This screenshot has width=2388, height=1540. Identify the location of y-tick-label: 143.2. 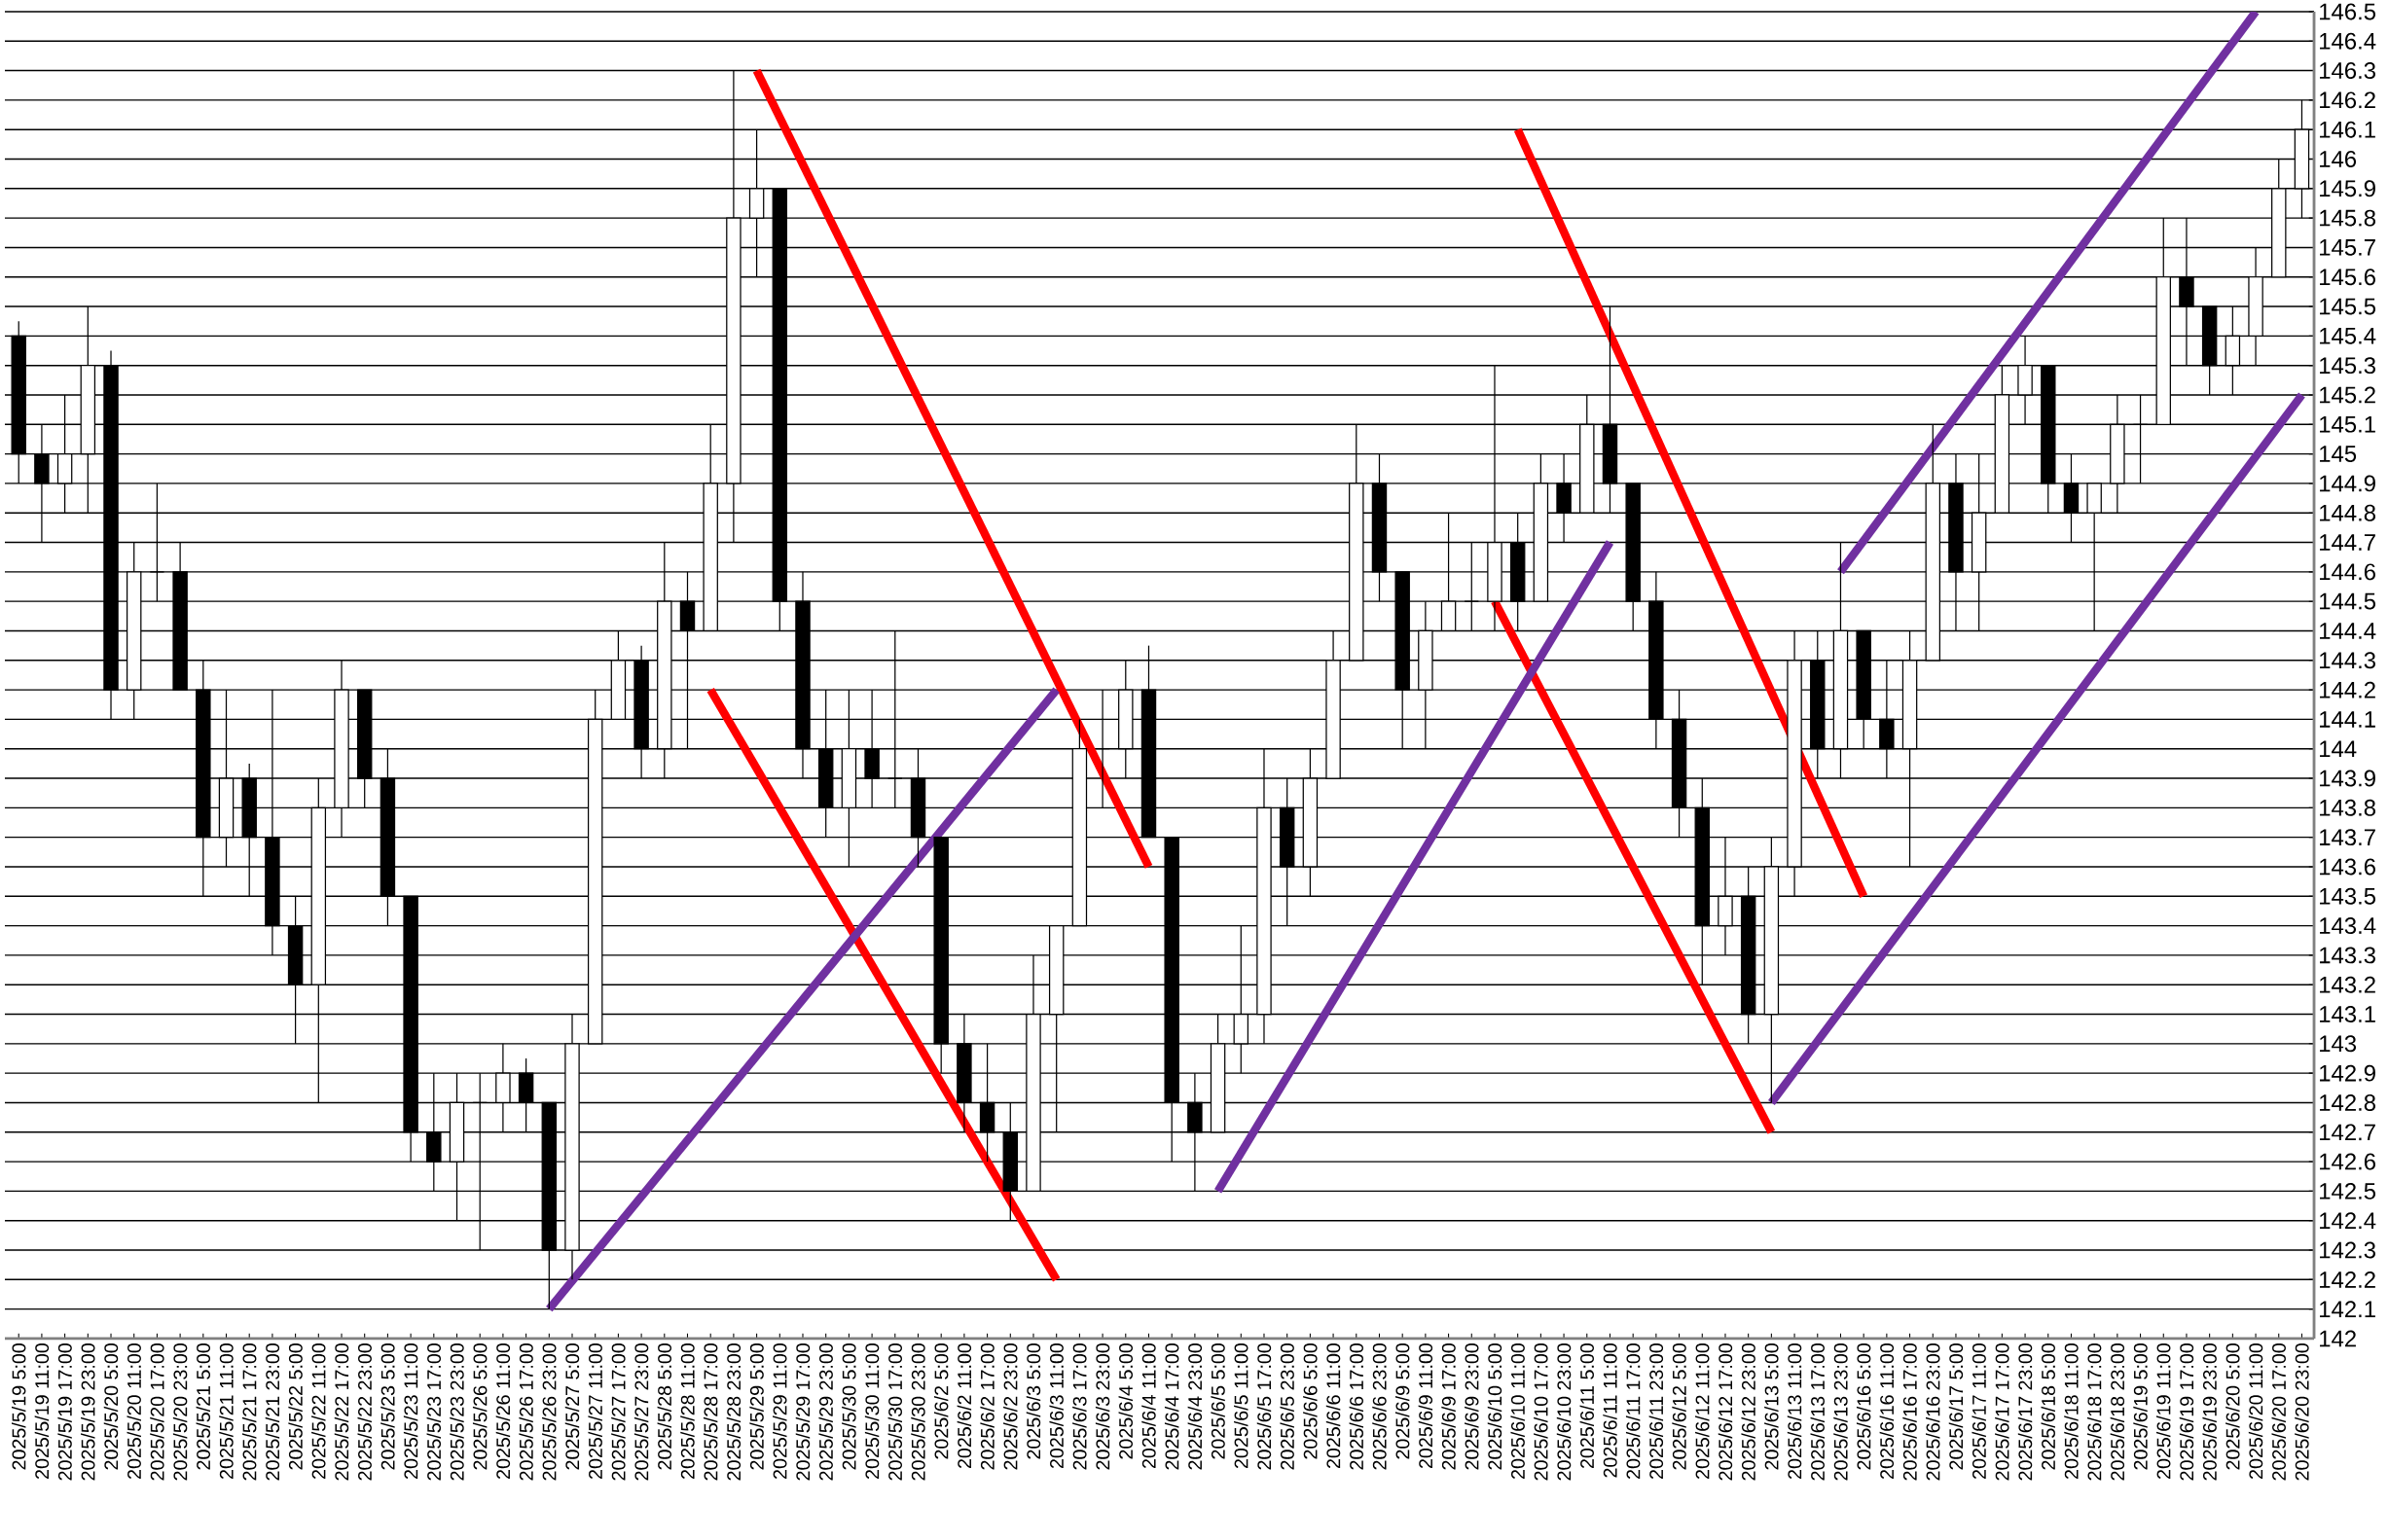
(2347, 984).